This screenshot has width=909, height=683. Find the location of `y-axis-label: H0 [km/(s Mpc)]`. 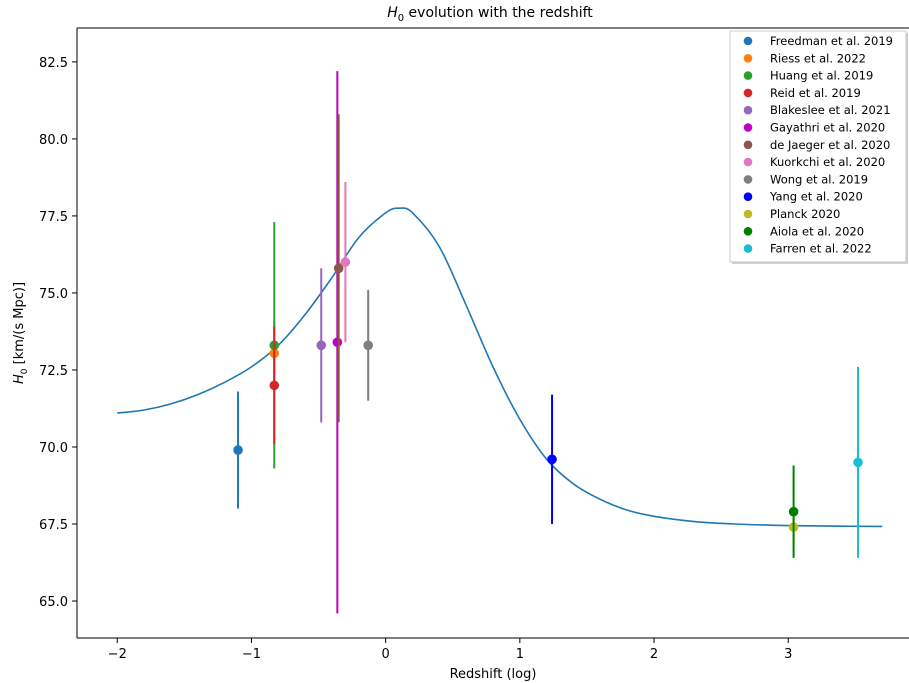

y-axis-label: H0 [km/(s Mpc)] is located at coordinates (21, 333).